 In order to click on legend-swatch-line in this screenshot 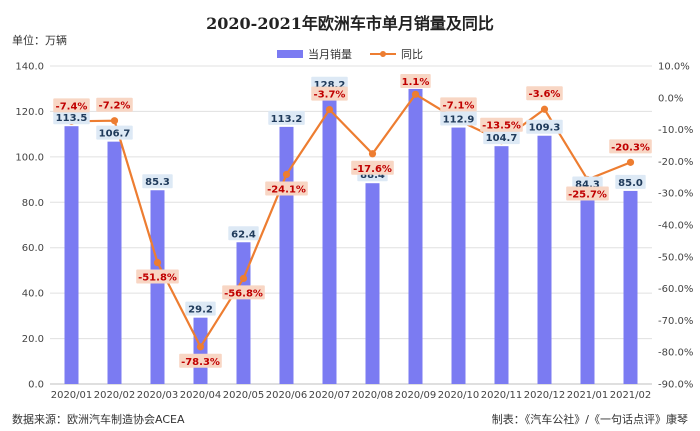, I will do `click(383, 54)`.